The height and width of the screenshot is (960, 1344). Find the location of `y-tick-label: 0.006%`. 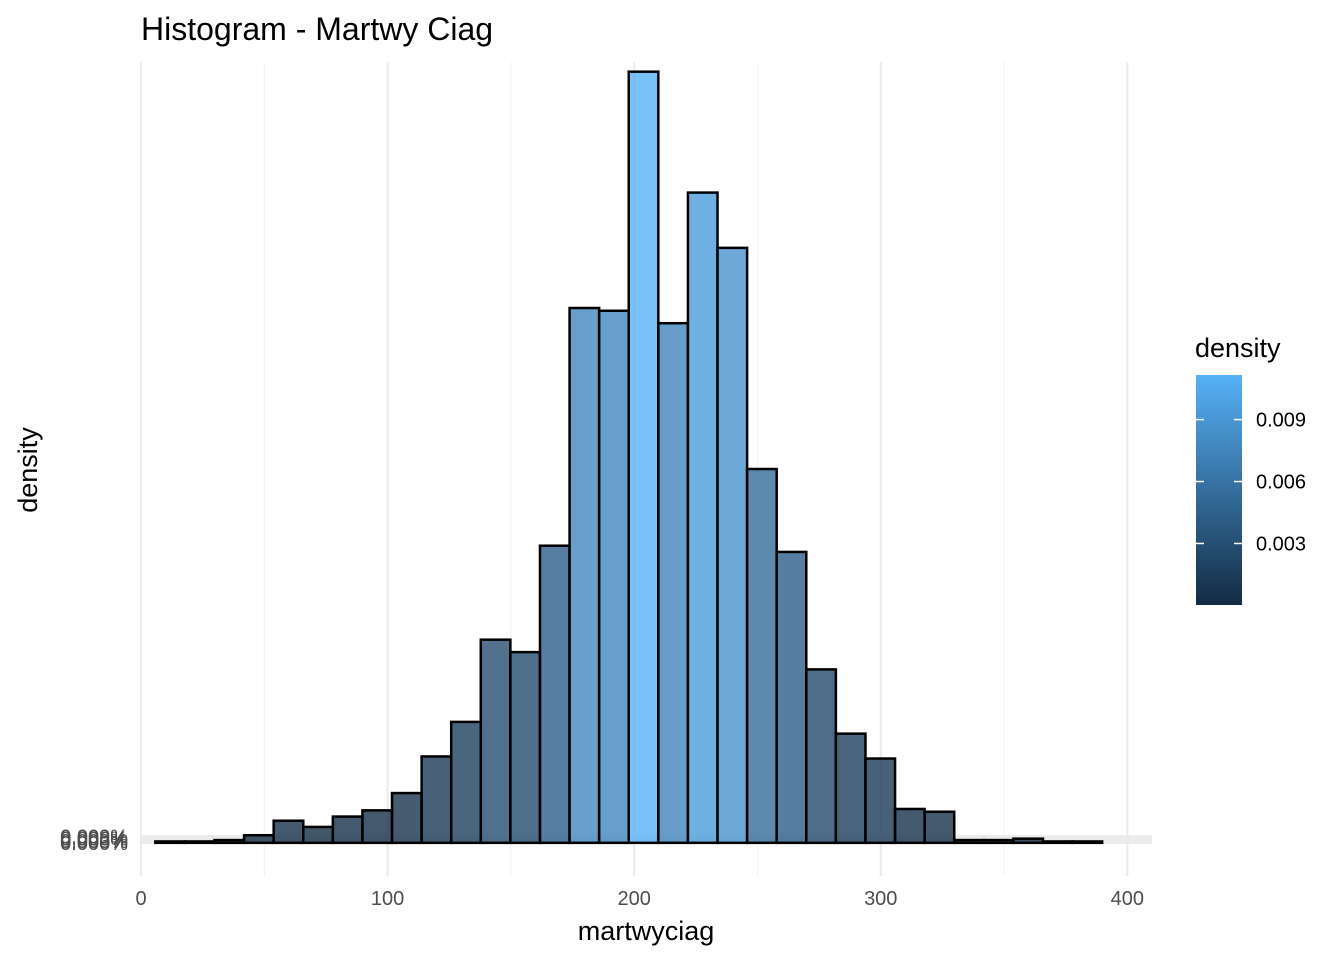

y-tick-label: 0.006% is located at coordinates (94, 840).